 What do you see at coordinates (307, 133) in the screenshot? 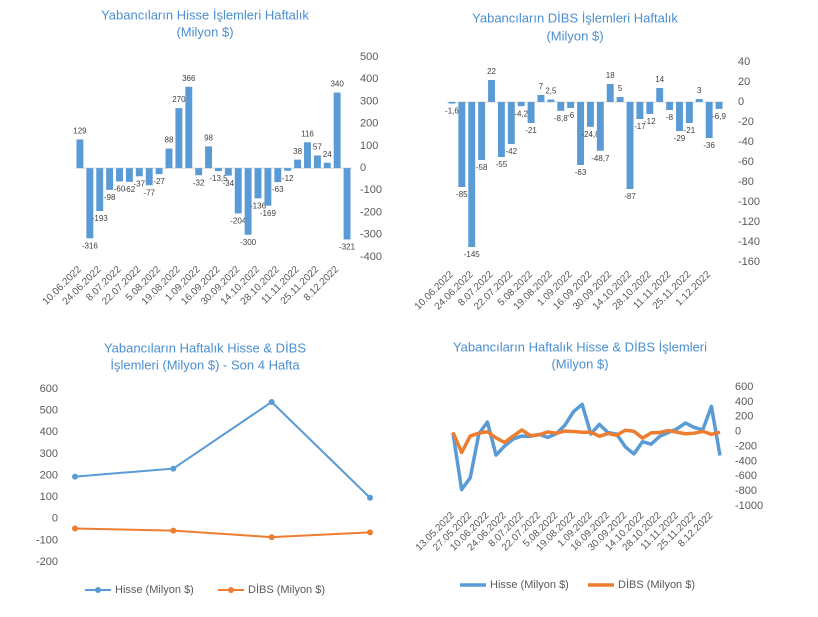
I see `data-label: 116` at bounding box center [307, 133].